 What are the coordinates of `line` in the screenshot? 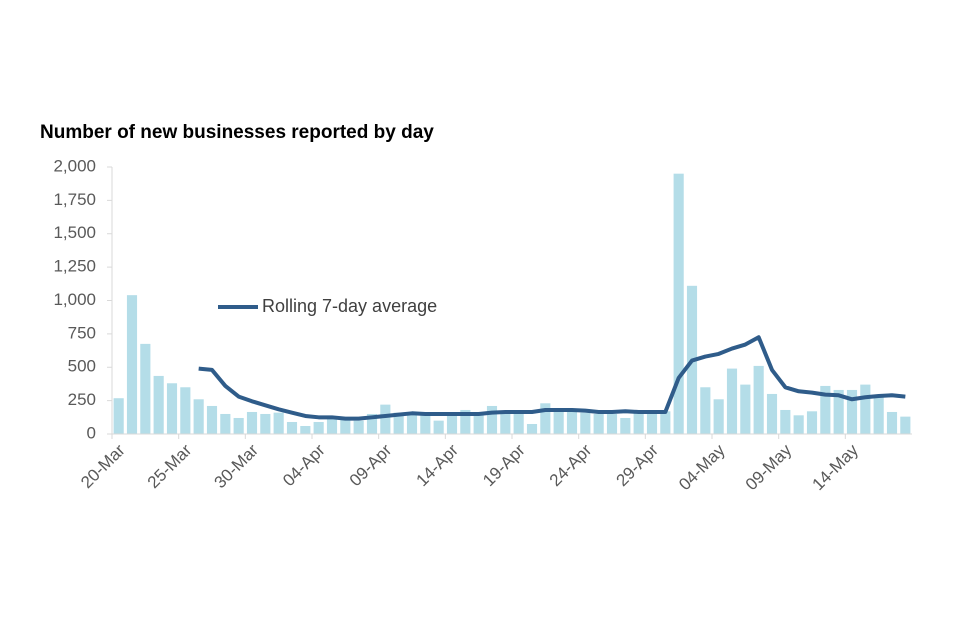 It's located at (552, 378).